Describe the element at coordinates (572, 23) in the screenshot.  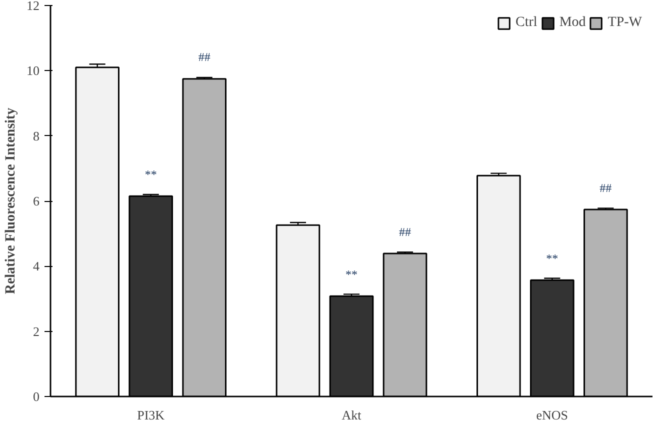
I see `legend-label: Mod` at that location.